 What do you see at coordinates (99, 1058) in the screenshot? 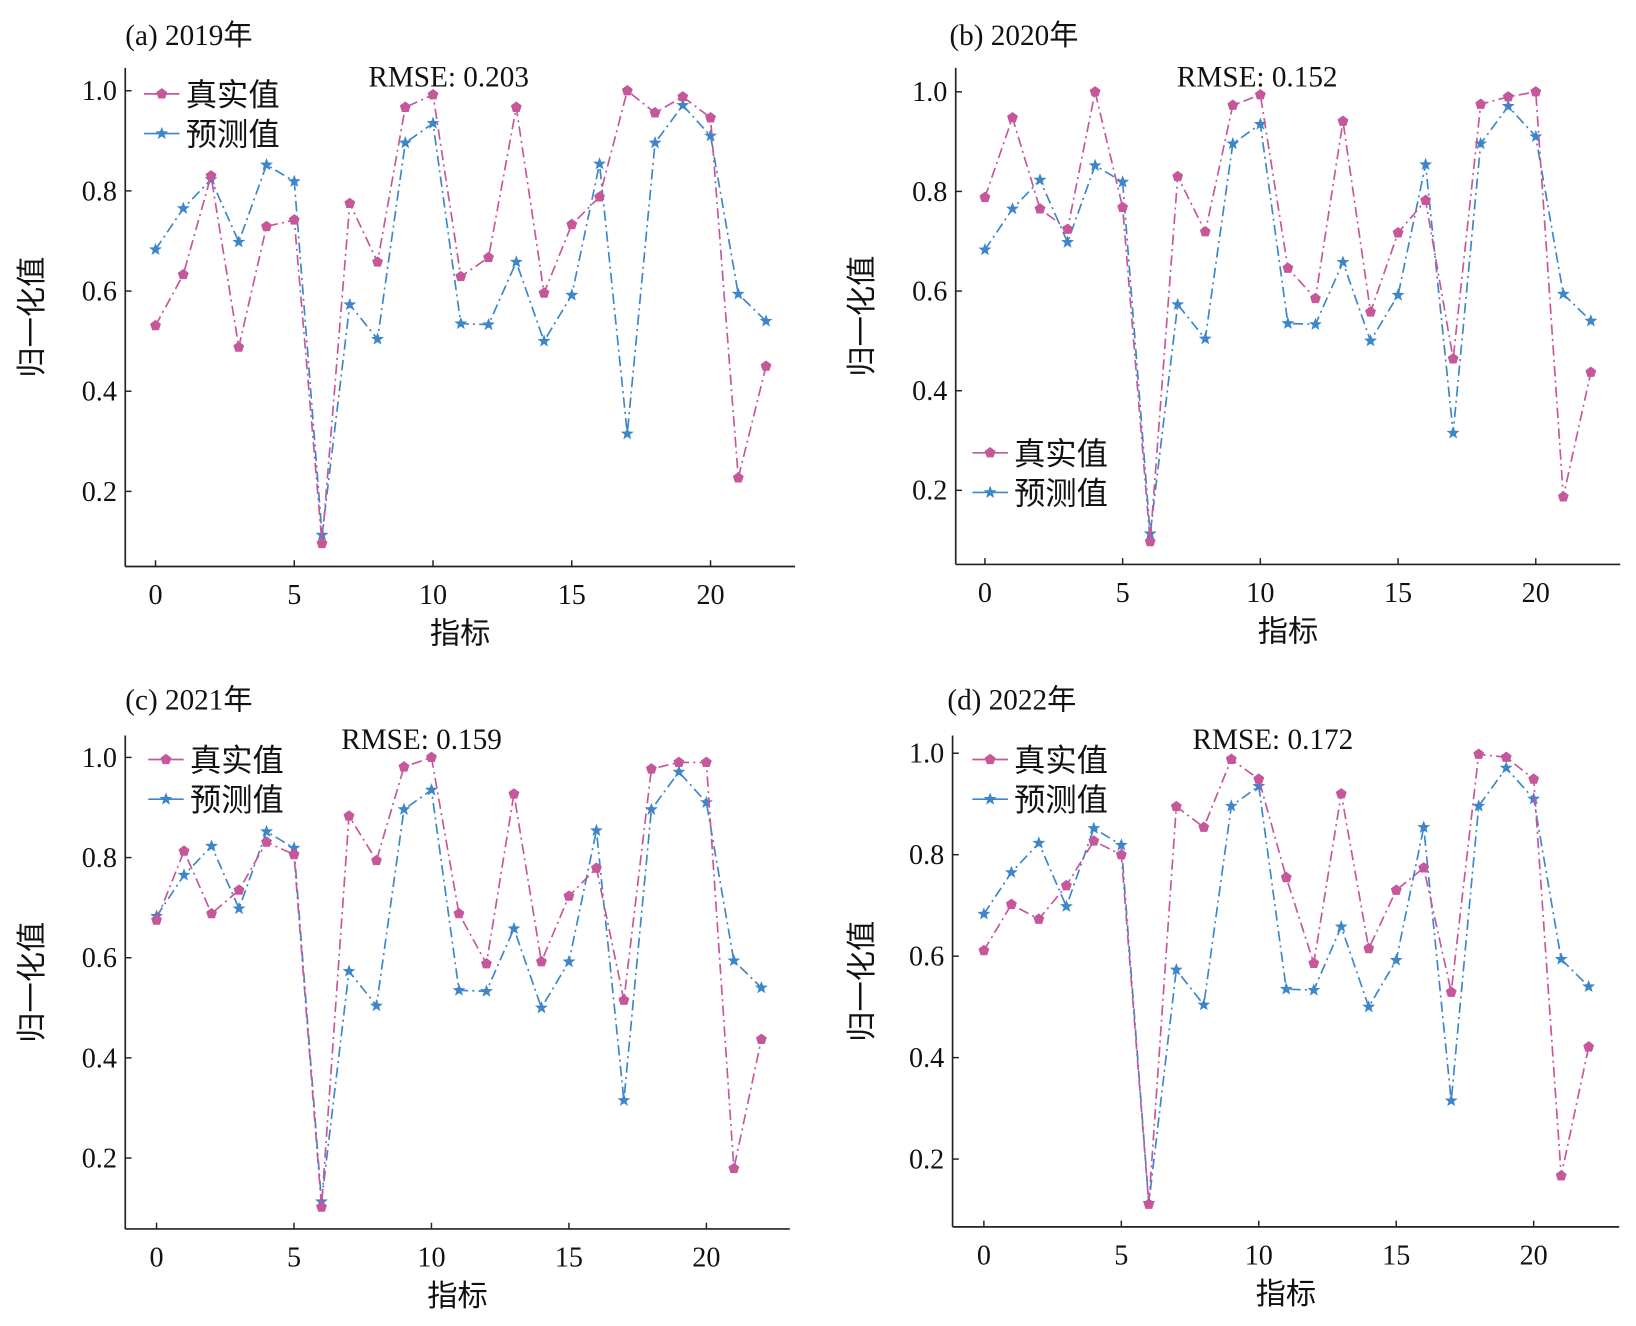
I see `y-tick-label: 0.4` at bounding box center [99, 1058].